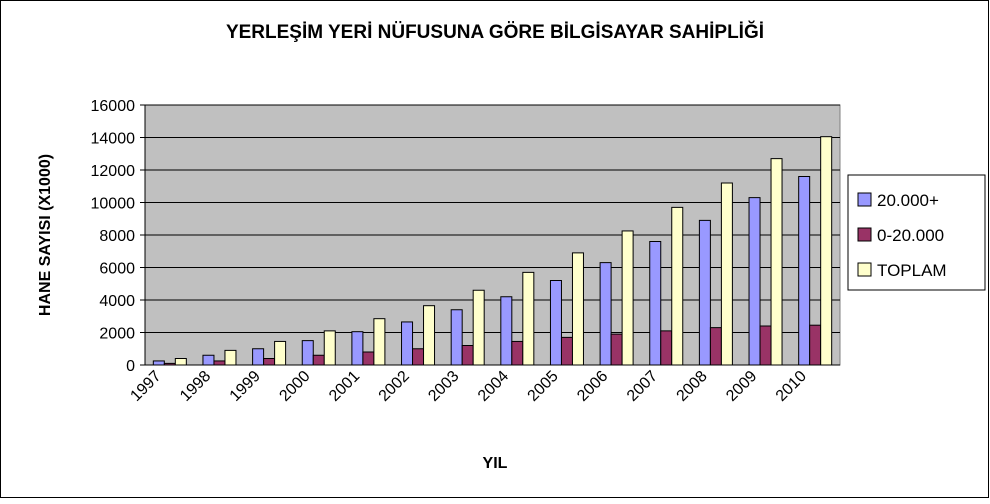 Image resolution: width=990 pixels, height=504 pixels. What do you see at coordinates (495, 463) in the screenshot?
I see `x-axis-label: YIL` at bounding box center [495, 463].